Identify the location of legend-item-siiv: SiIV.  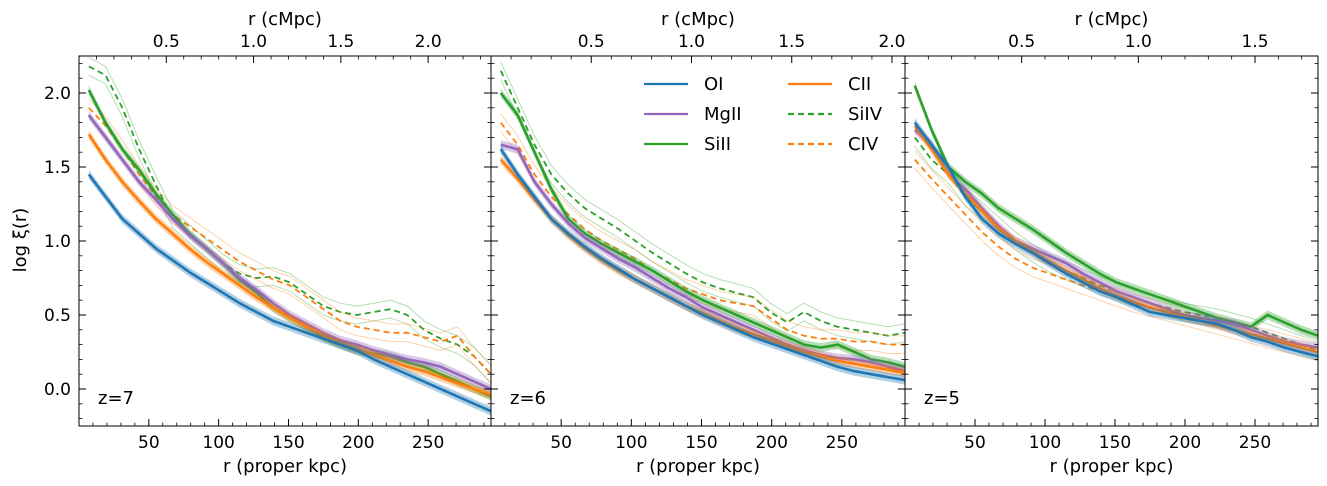
(835, 114).